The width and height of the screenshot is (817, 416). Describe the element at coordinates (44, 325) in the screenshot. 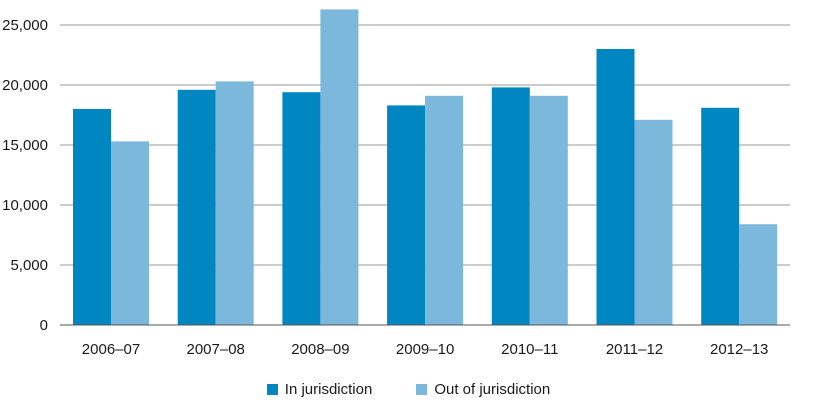

I see `y-tick-label: 0` at that location.